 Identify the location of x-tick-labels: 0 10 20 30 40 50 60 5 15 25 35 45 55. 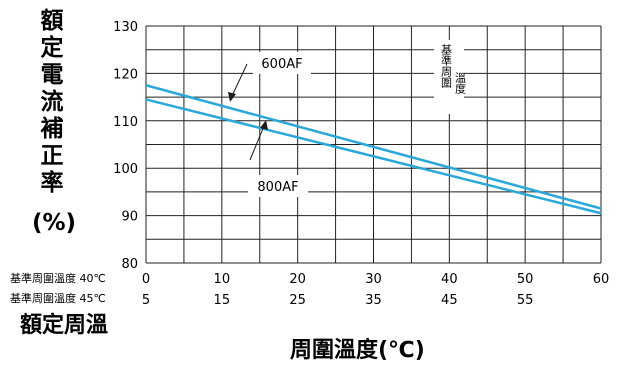
(375, 290).